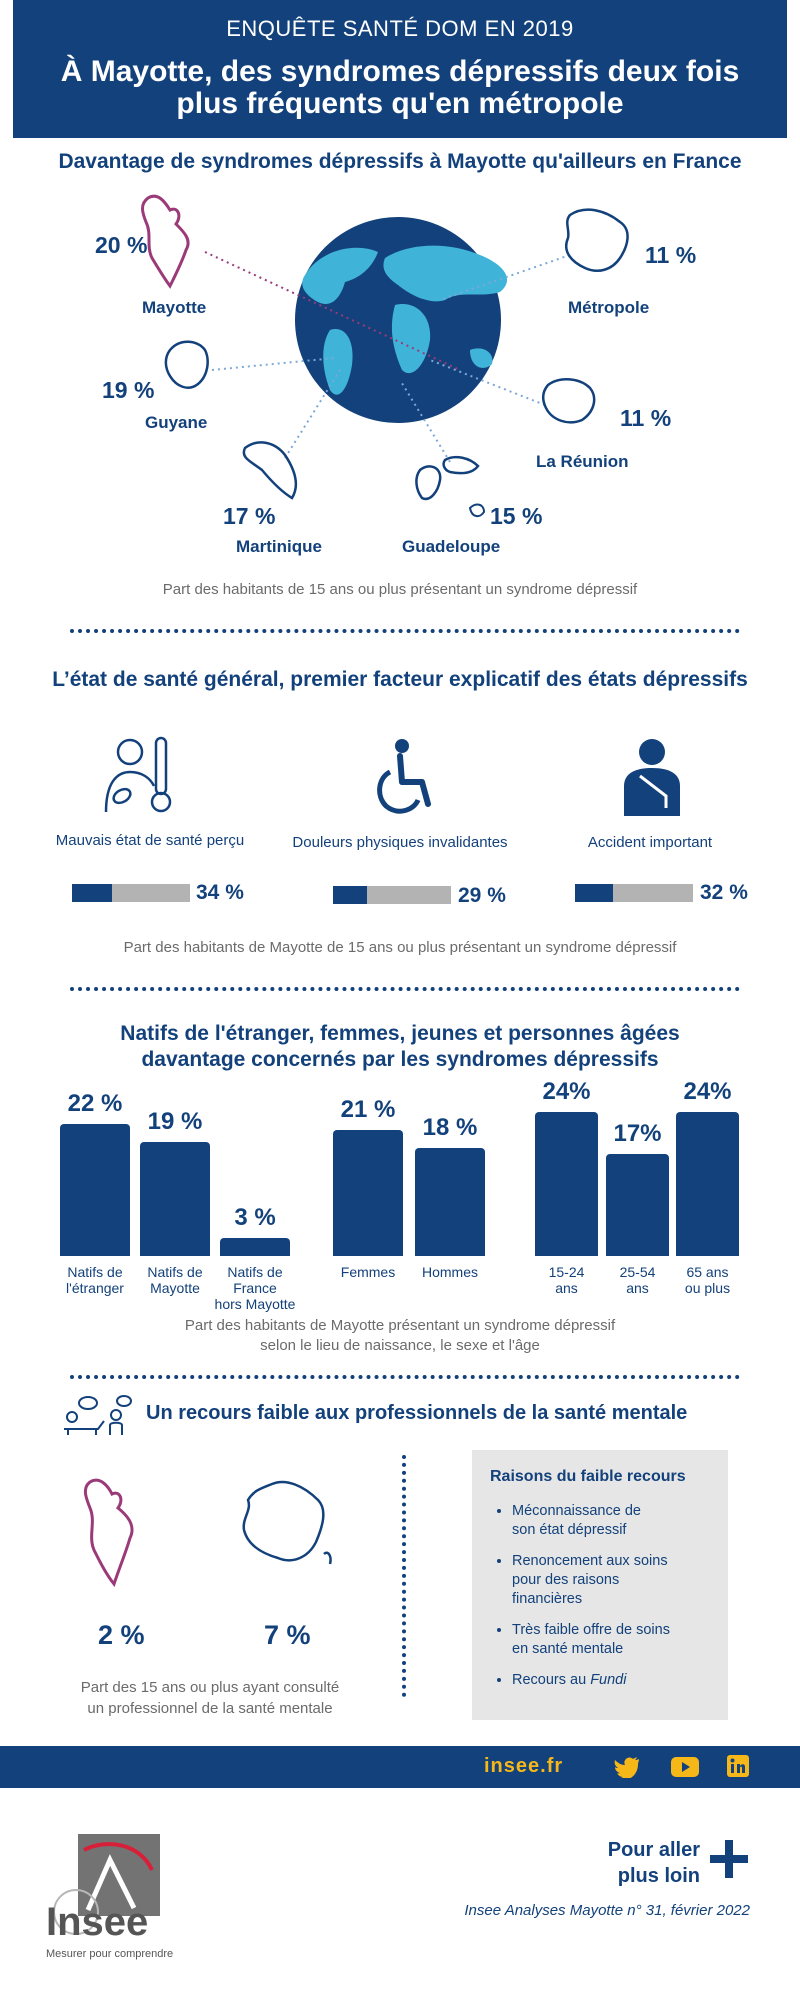 The image size is (800, 2000). What do you see at coordinates (95, 1190) in the screenshot?
I see `bar-natifs_etranger` at bounding box center [95, 1190].